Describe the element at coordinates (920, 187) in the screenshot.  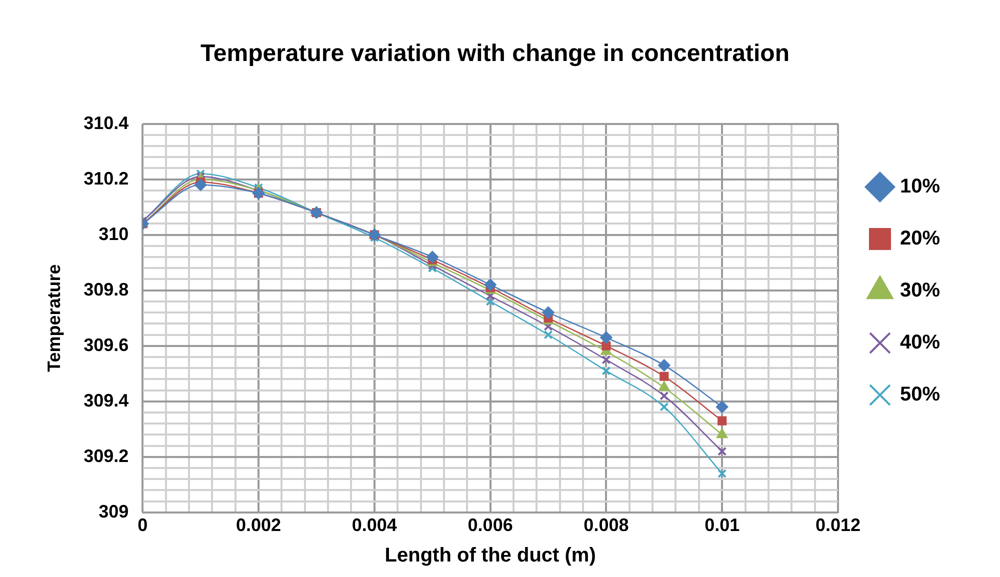
I see `legend-label: 10%` at that location.